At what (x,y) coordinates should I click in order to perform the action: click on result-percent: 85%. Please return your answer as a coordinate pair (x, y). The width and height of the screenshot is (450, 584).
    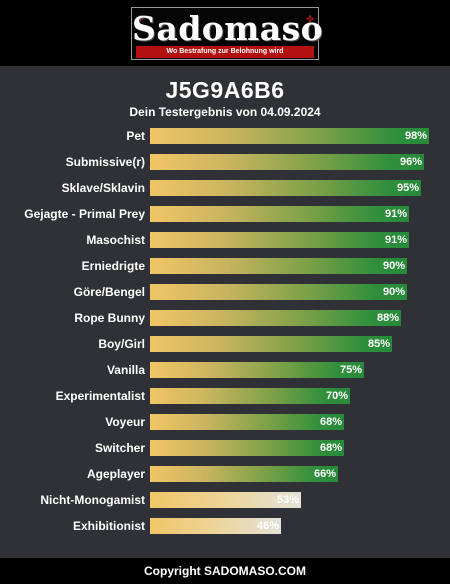
    Looking at the image, I should click on (378, 344).